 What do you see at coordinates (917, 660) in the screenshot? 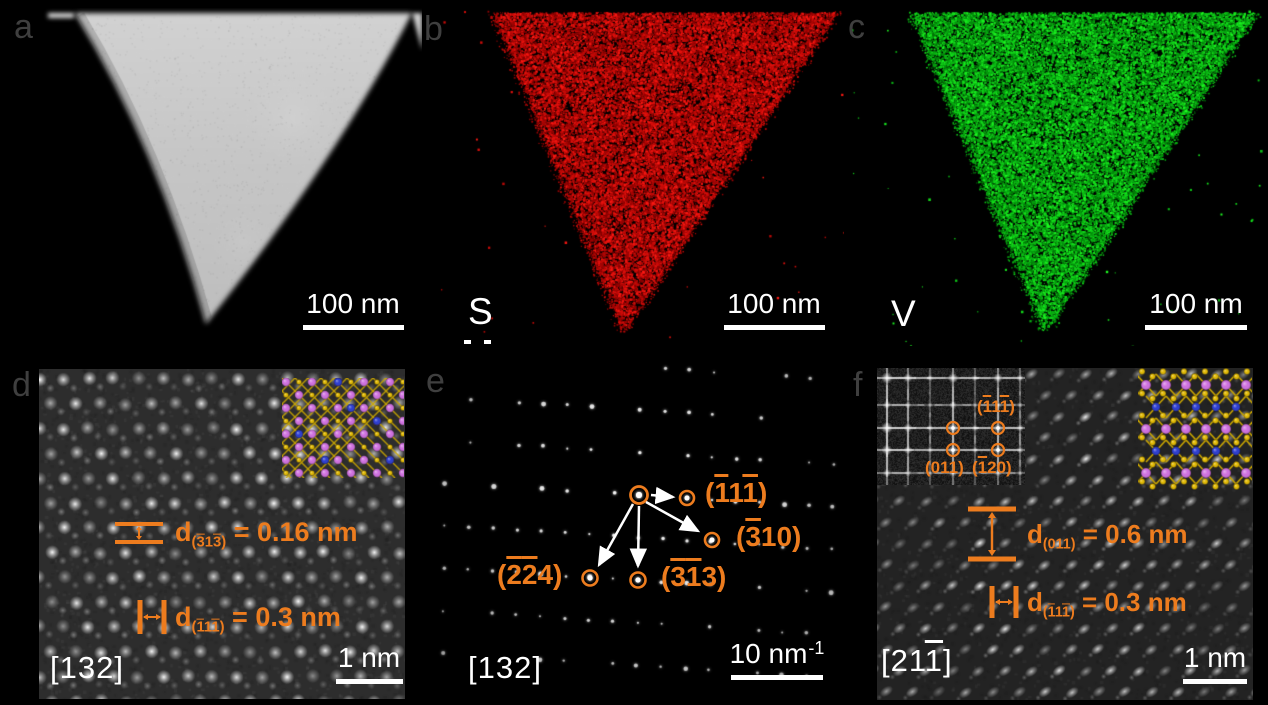
I see `zone-axis-f: [211]` at bounding box center [917, 660].